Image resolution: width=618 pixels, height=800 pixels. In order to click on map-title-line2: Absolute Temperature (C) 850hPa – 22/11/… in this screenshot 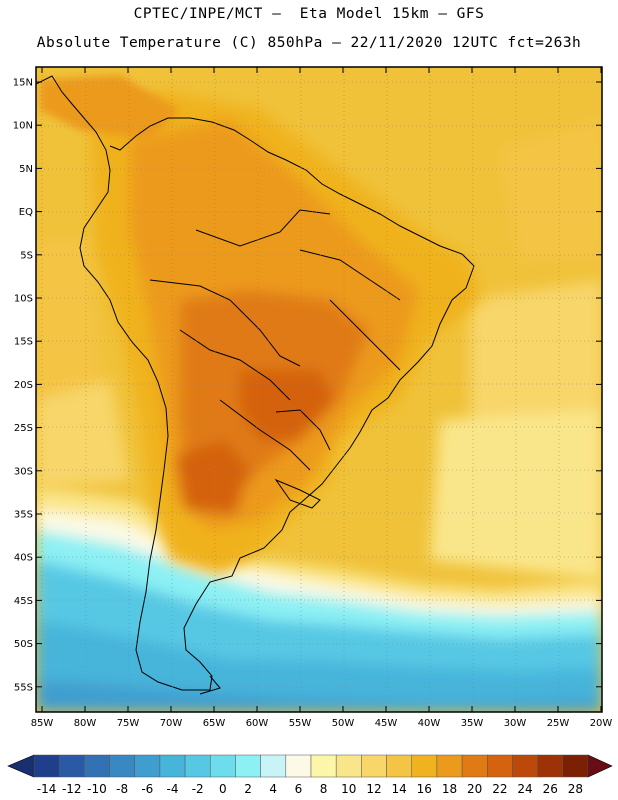, I will do `click(309, 43)`.